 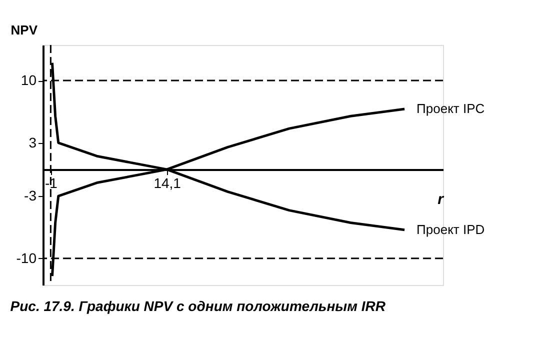 What do you see at coordinates (30, 196) in the screenshot?
I see `y-tick-label: -3` at bounding box center [30, 196].